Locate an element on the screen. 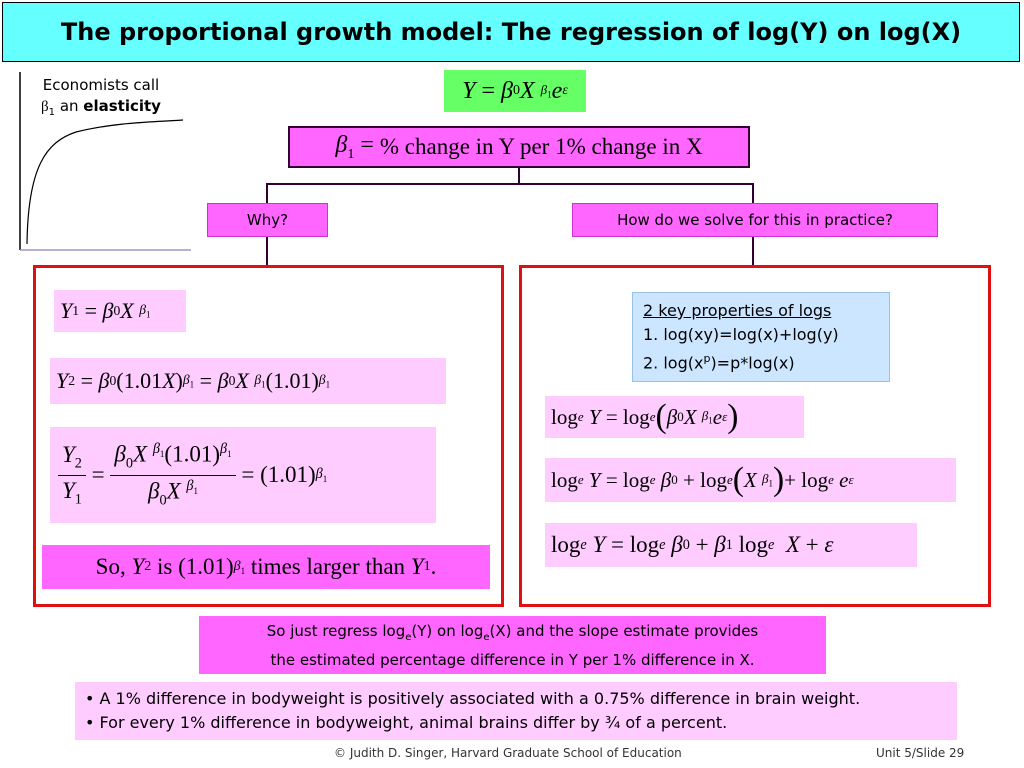  log-property-2: 2. log(xp)=p*log(x) is located at coordinates (719, 362).